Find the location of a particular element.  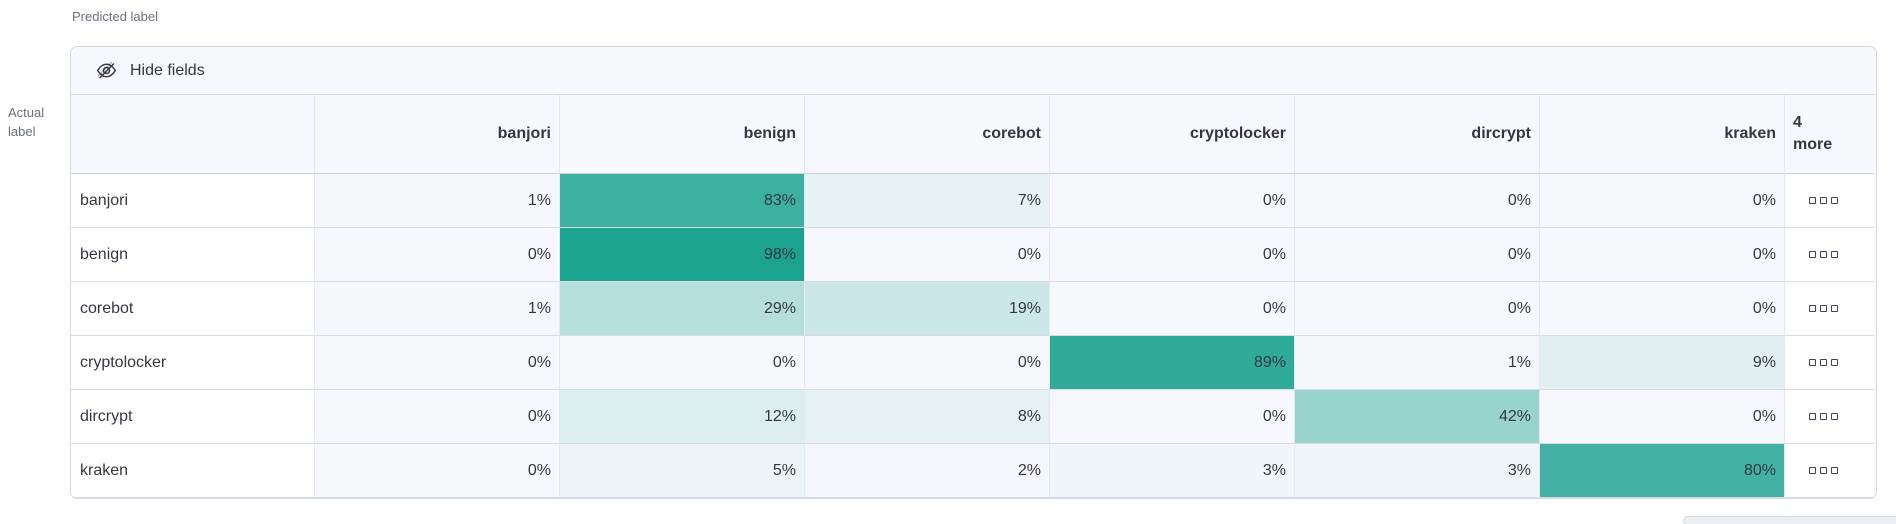

column-header-dircrypt: dircrypt is located at coordinates (1417, 134).